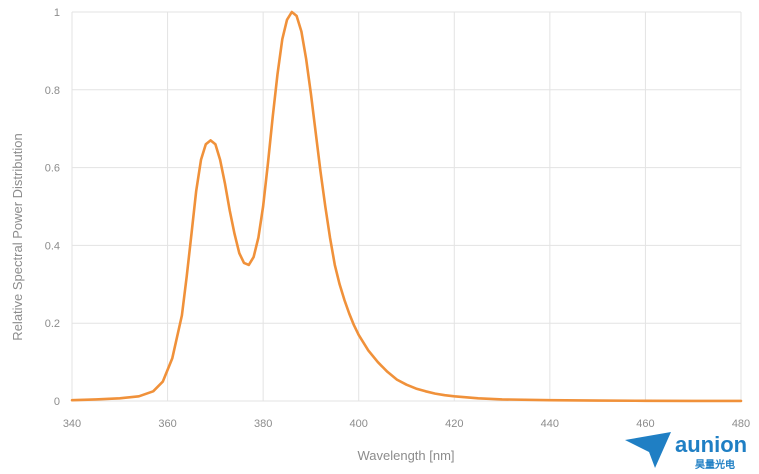  Describe the element at coordinates (715, 464) in the screenshot. I see `logo-sub-text: 昊量光电` at that location.